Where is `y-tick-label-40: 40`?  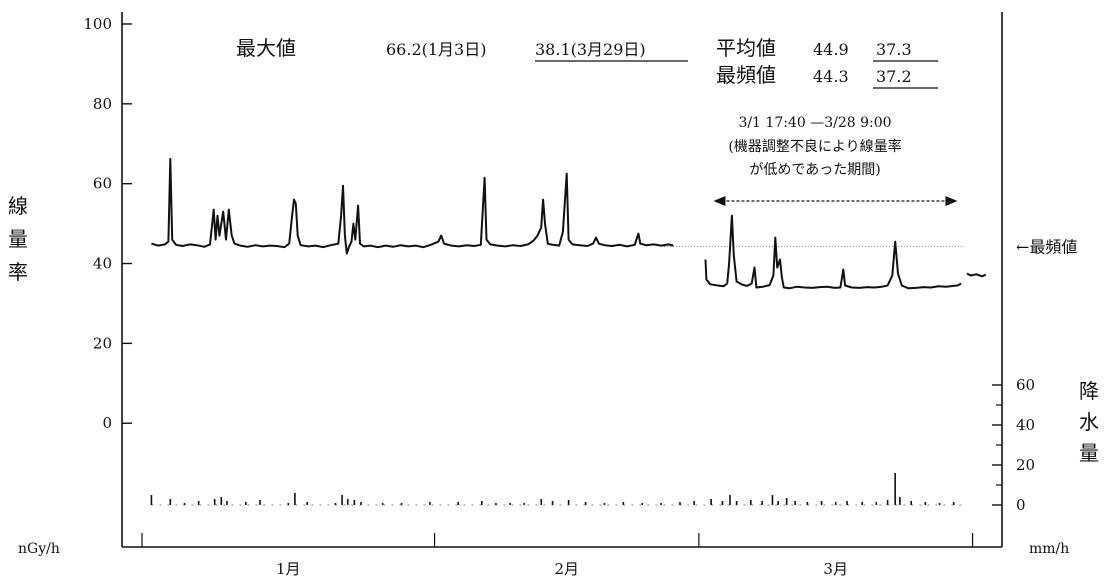
y-tick-label-40: 40 is located at coordinates (102, 264).